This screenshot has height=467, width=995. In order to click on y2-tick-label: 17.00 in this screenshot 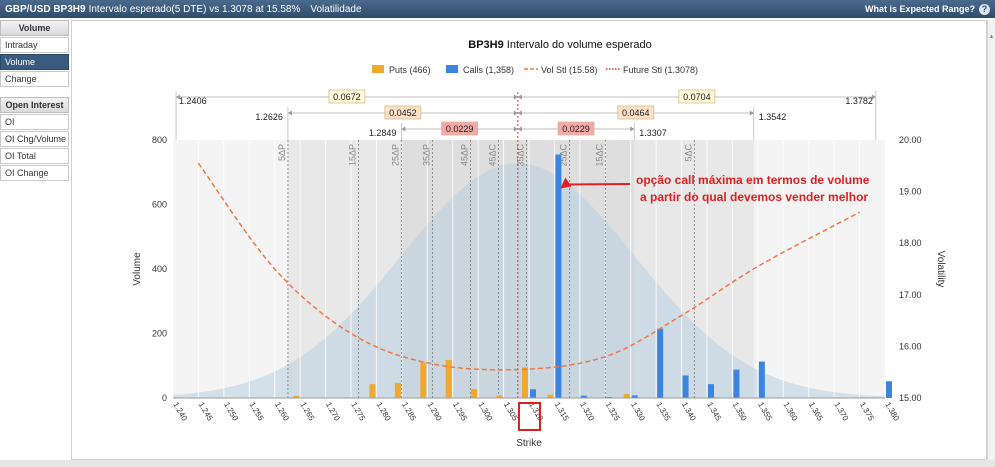, I will do `click(910, 295)`.